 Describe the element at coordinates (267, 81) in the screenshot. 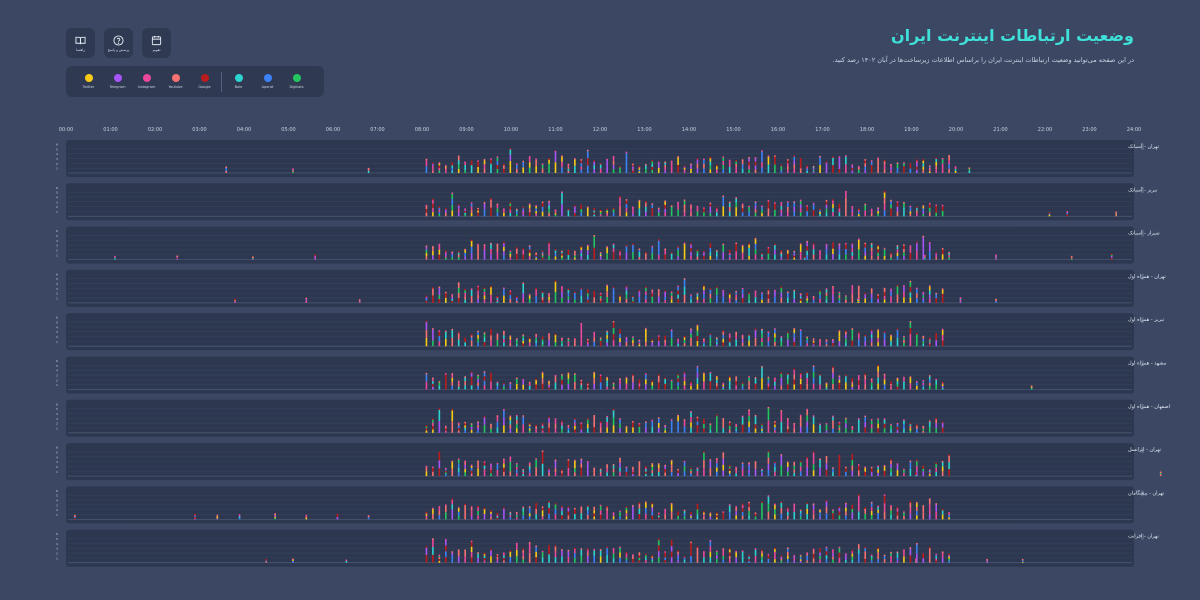

I see `legend-item-aparat: Aparat` at that location.